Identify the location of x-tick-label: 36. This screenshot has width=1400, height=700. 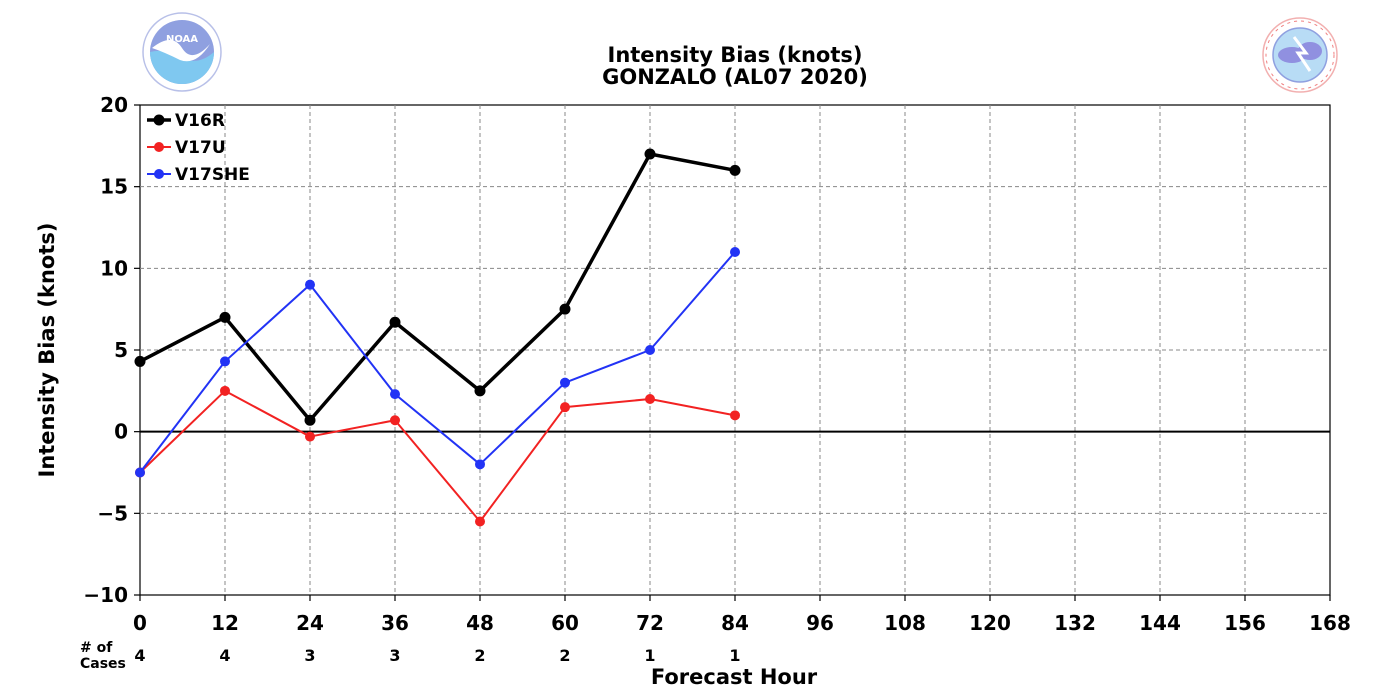
(395, 623).